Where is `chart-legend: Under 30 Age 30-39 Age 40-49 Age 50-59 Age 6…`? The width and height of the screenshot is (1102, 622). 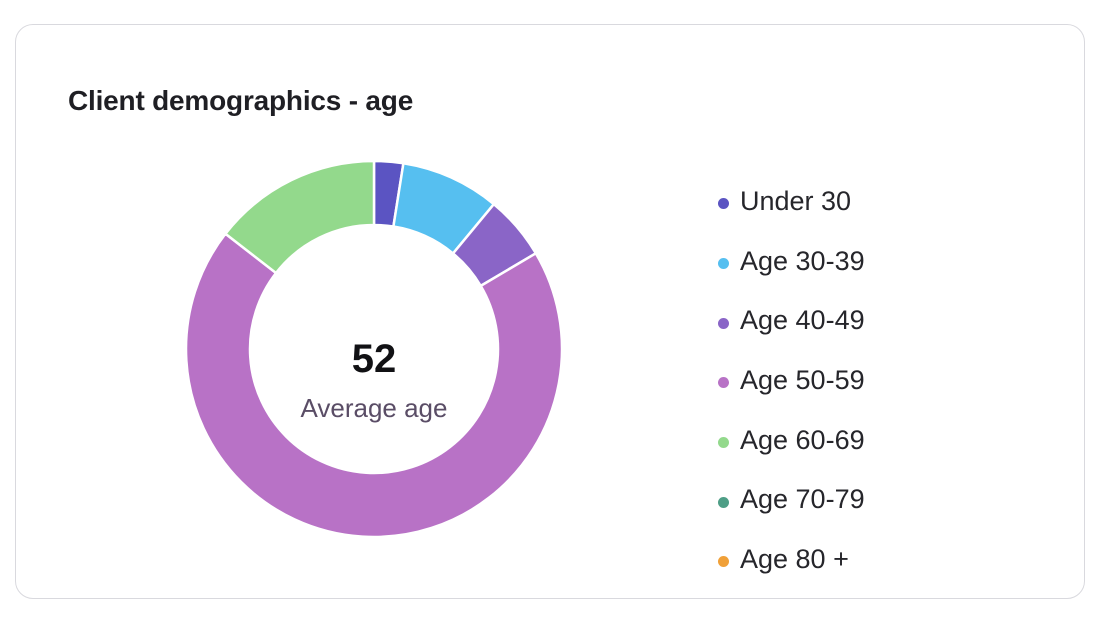
chart-legend: Under 30 Age 30-39 Age 40-49 Age 50-59 Age 6… is located at coordinates (791, 380).